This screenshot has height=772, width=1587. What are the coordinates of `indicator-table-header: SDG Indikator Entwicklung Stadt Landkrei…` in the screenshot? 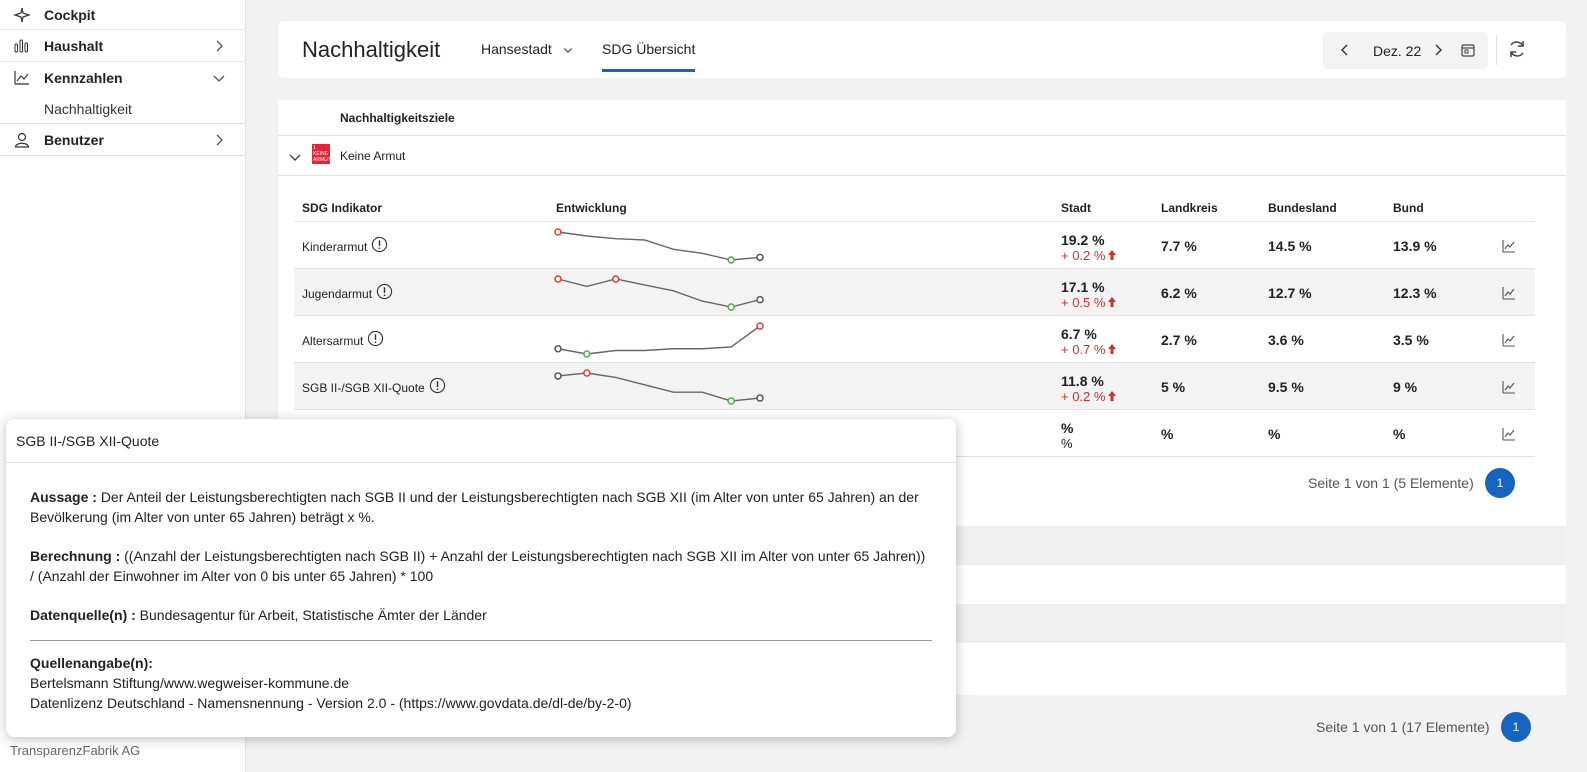 It's located at (914, 207).